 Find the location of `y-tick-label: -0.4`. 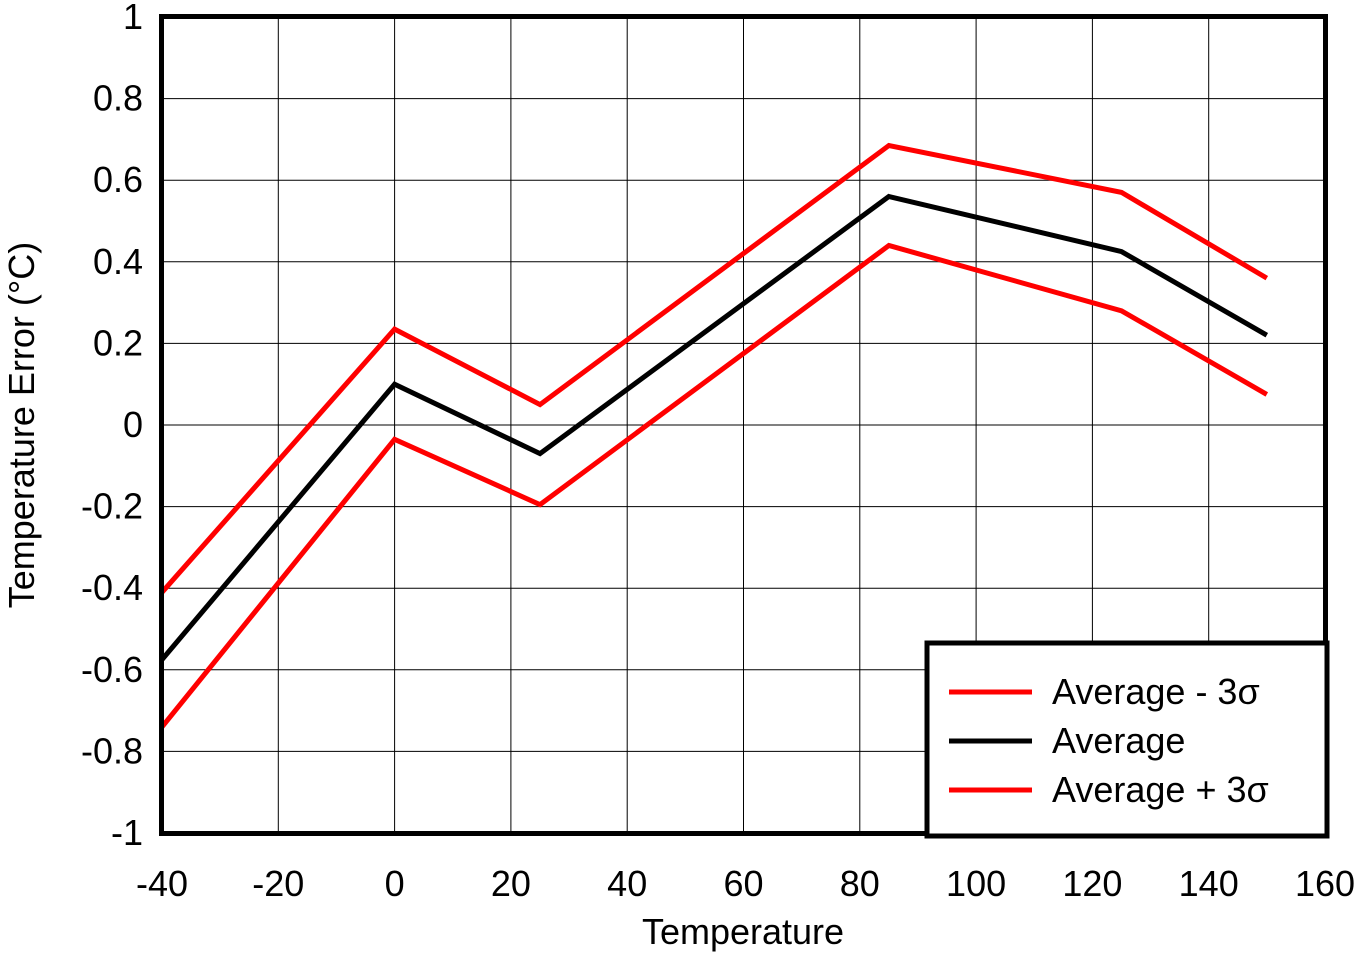

y-tick-label: -0.4 is located at coordinates (112, 587).